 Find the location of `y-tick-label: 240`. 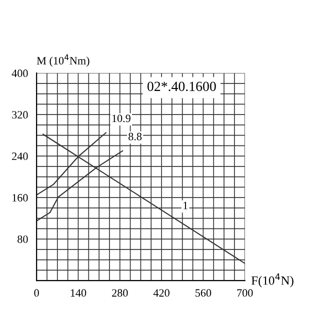

y-tick-label: 240 is located at coordinates (20, 156).